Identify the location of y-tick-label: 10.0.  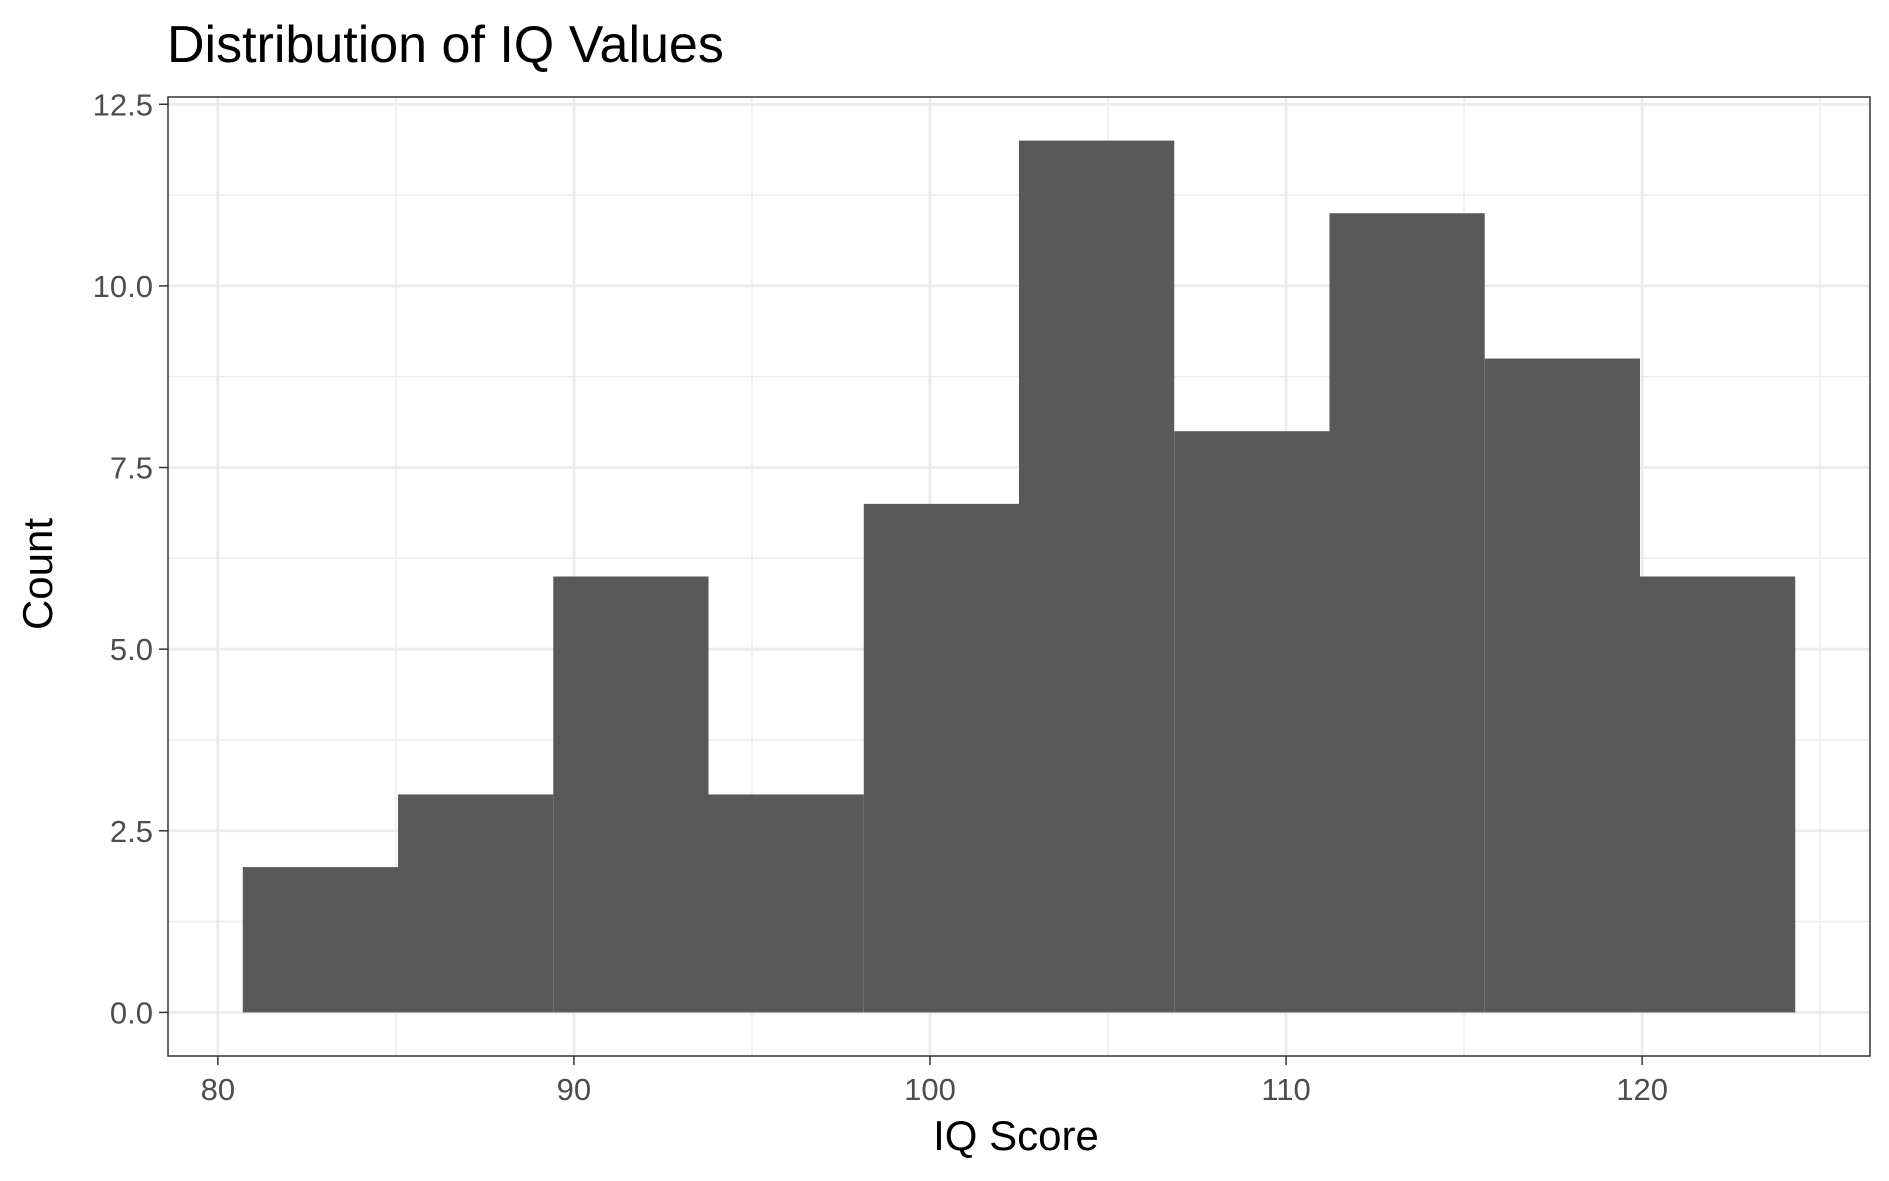
(123, 286).